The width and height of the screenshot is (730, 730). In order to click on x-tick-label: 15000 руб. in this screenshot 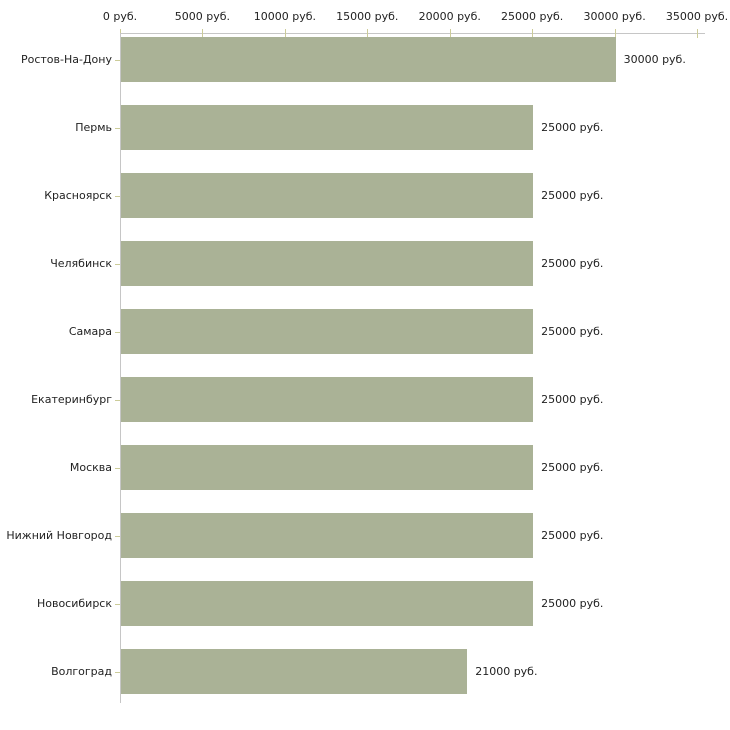, I will do `click(367, 16)`.